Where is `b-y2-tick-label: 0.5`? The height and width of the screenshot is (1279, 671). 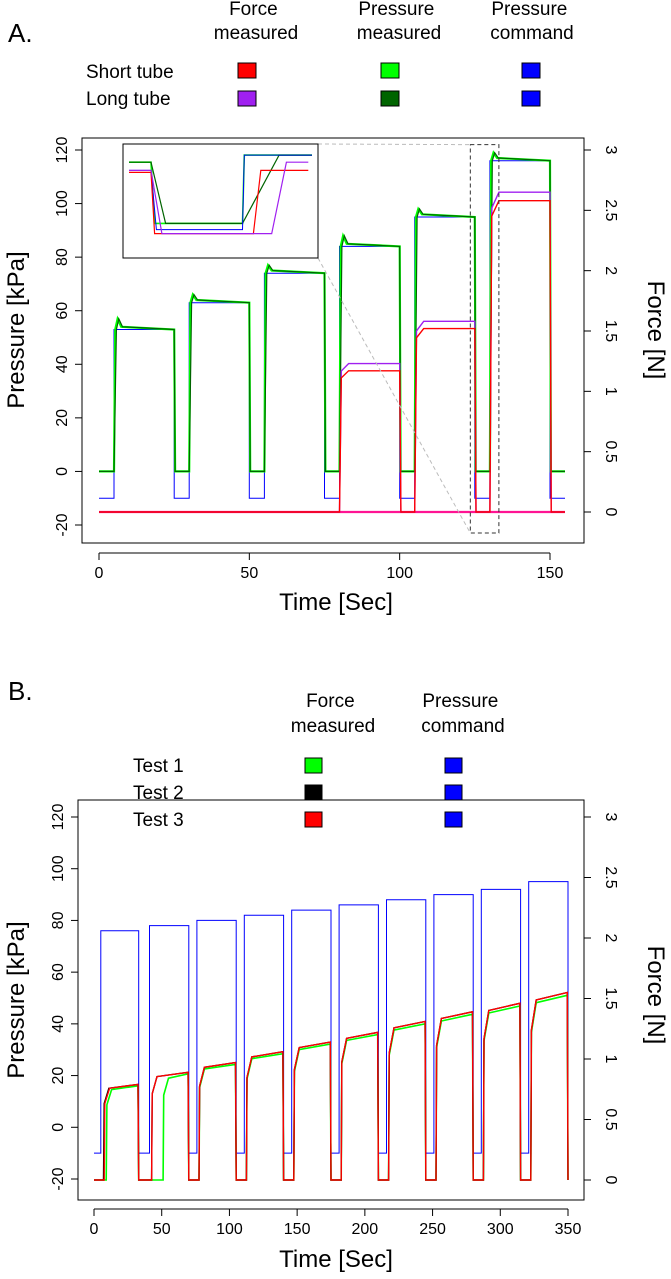 b-y2-tick-label: 0.5 is located at coordinates (610, 1119).